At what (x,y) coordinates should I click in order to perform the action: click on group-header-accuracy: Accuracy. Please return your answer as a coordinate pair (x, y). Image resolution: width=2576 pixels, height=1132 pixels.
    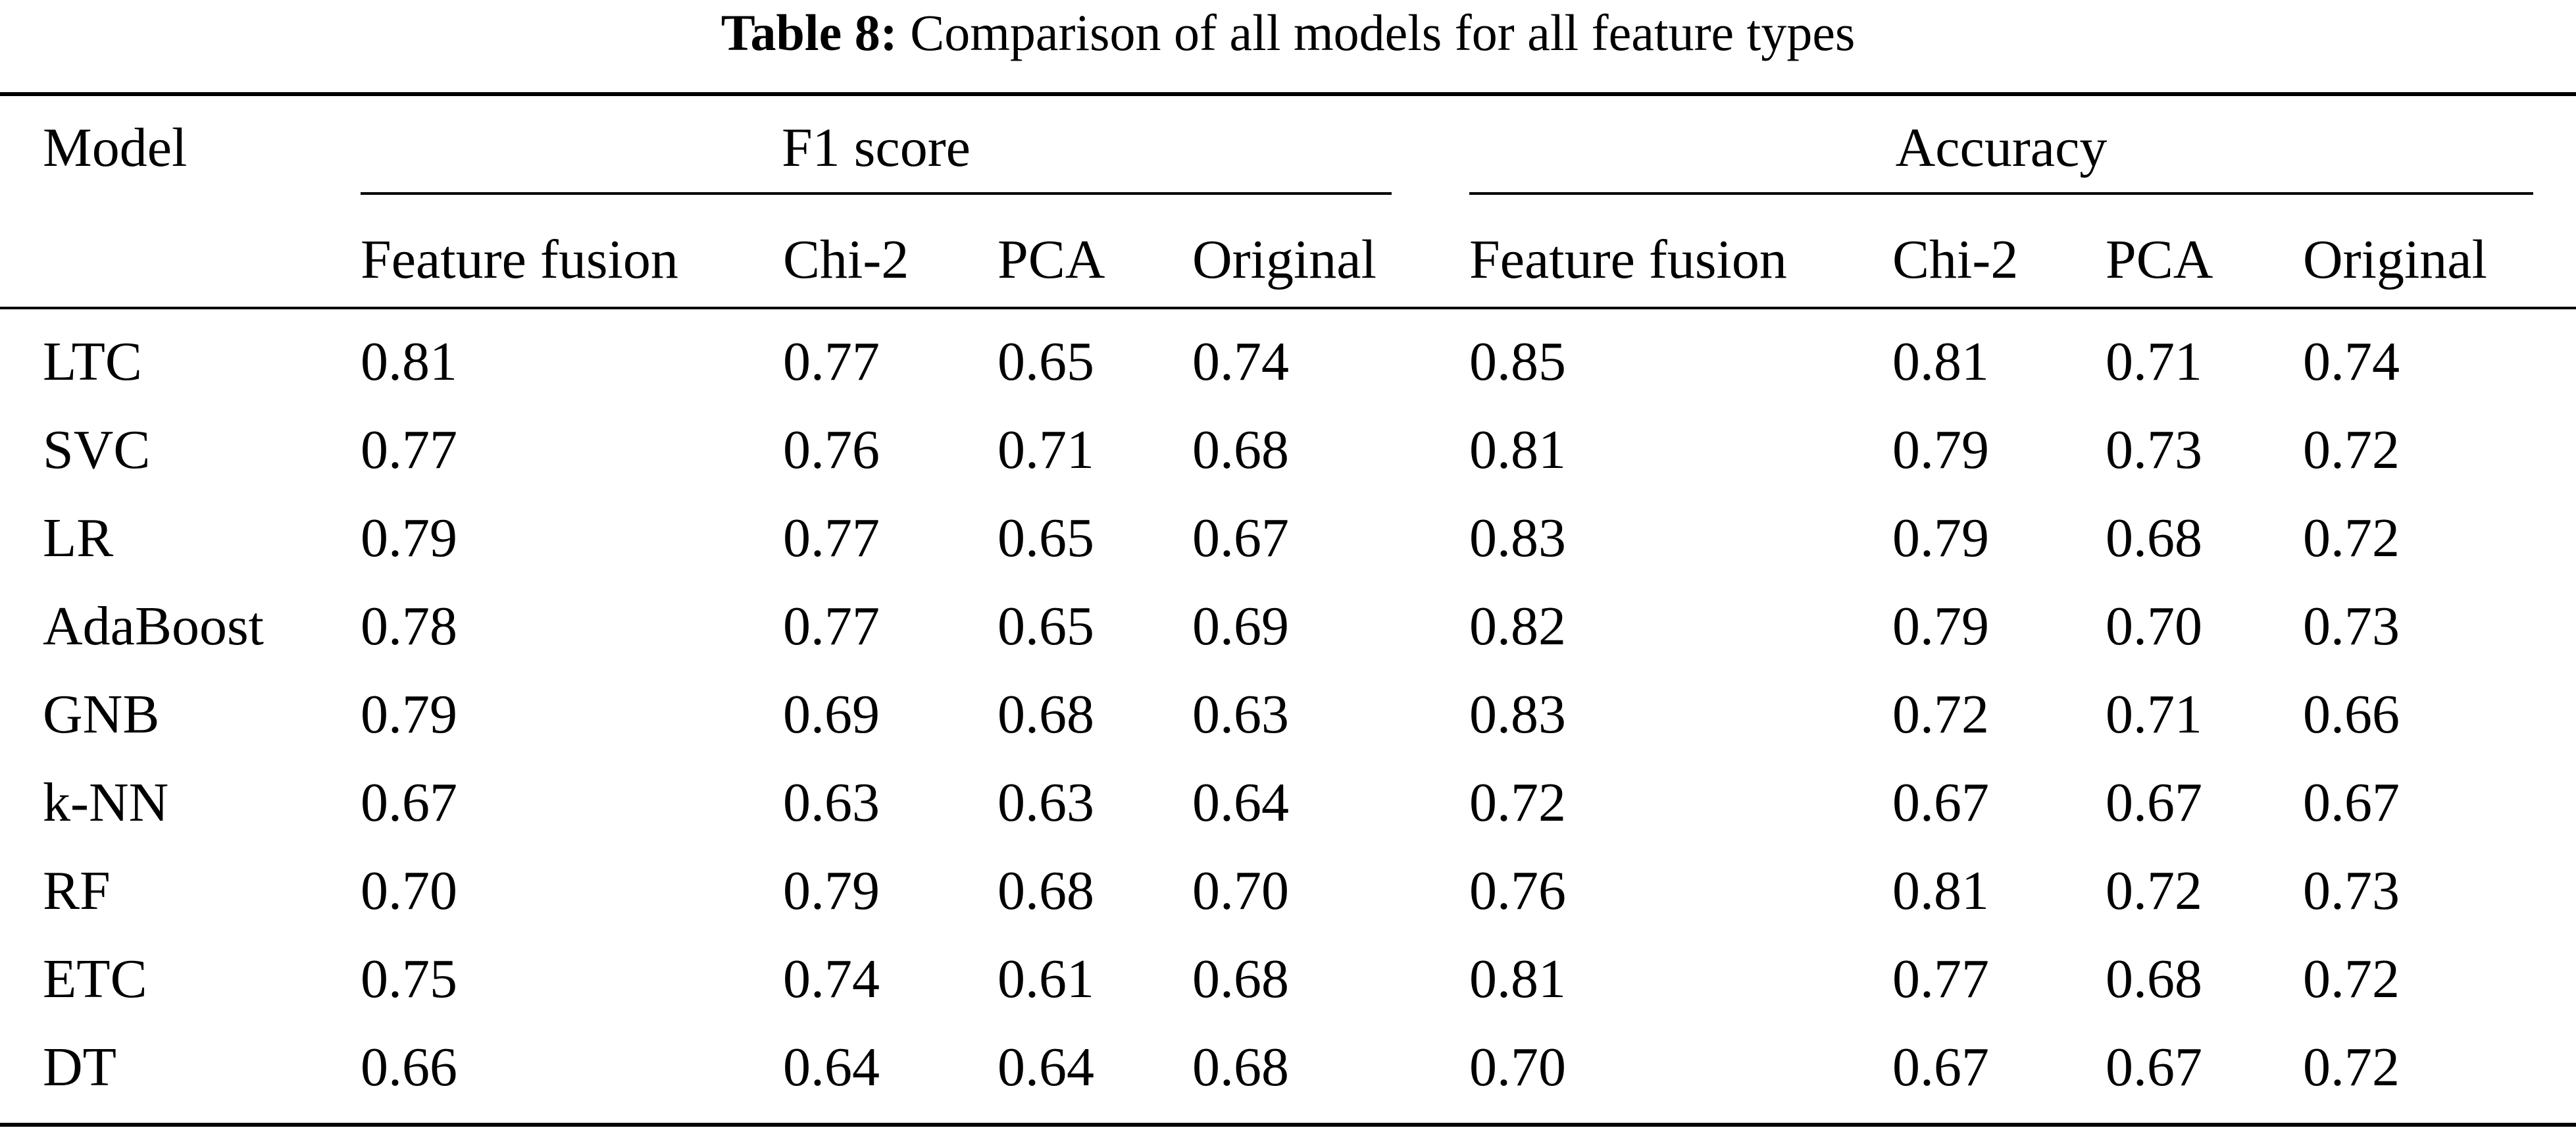
    Looking at the image, I should click on (2001, 147).